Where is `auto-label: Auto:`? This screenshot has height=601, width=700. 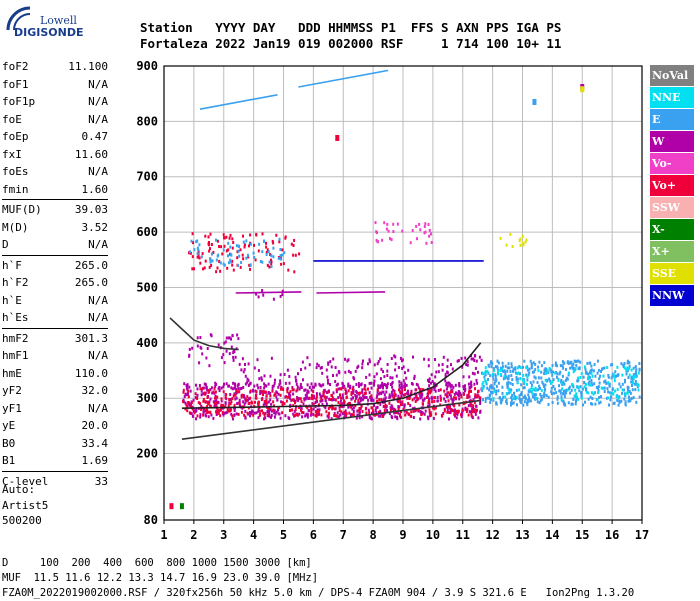 auto-label: Auto: is located at coordinates (19, 489).